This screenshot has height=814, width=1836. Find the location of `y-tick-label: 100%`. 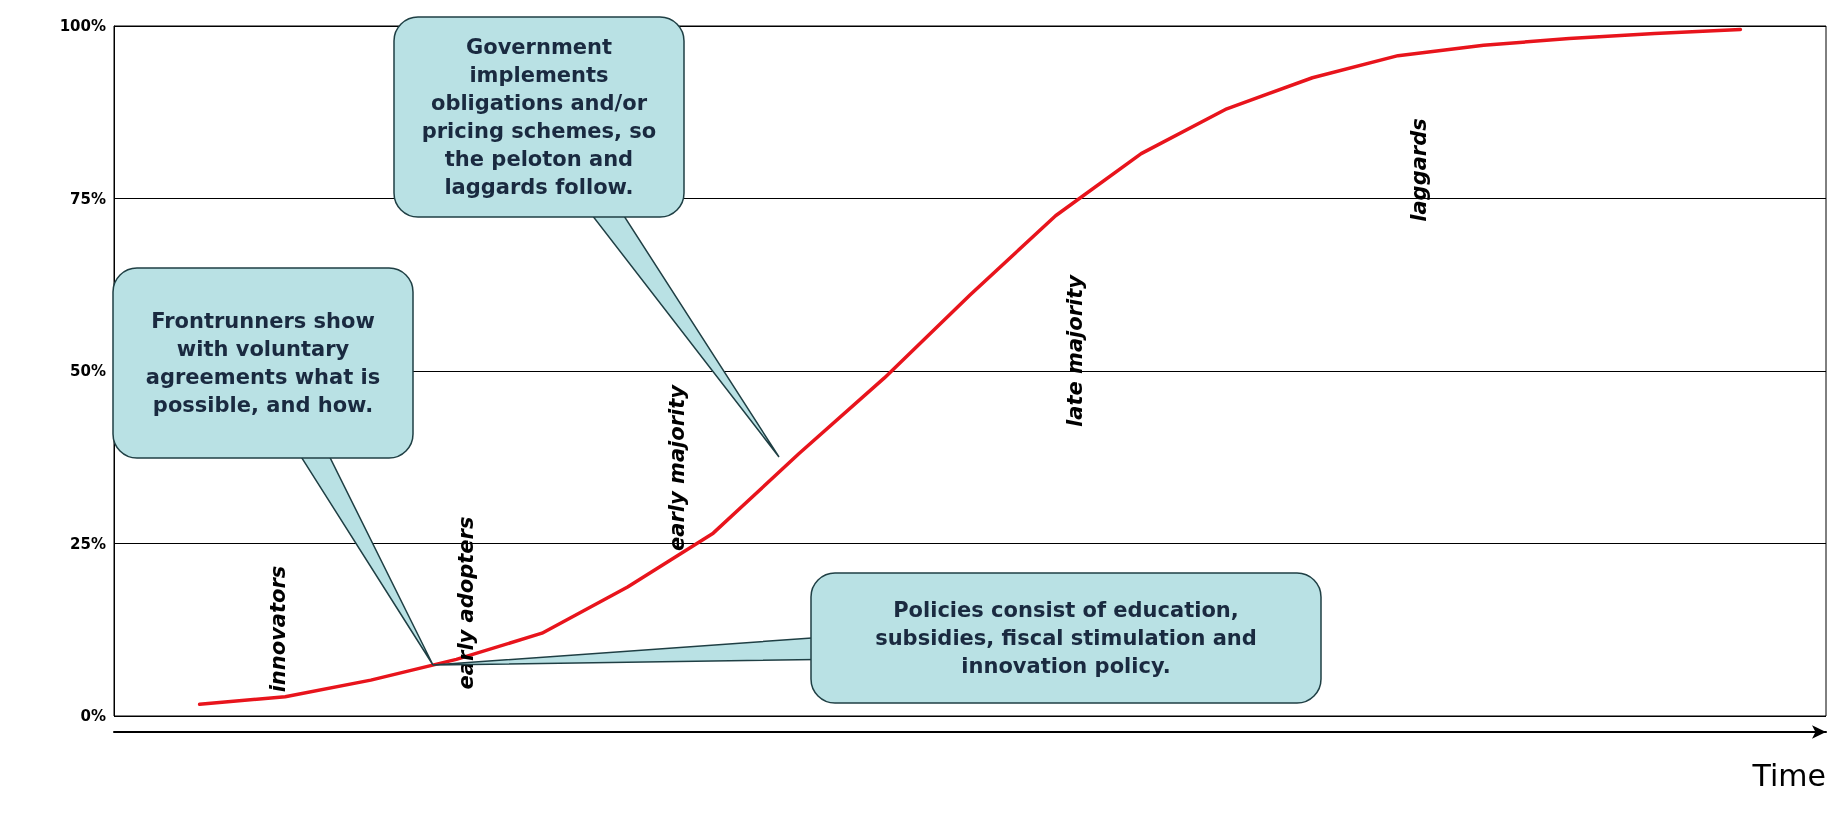

y-tick-label: 100% is located at coordinates (82, 26).